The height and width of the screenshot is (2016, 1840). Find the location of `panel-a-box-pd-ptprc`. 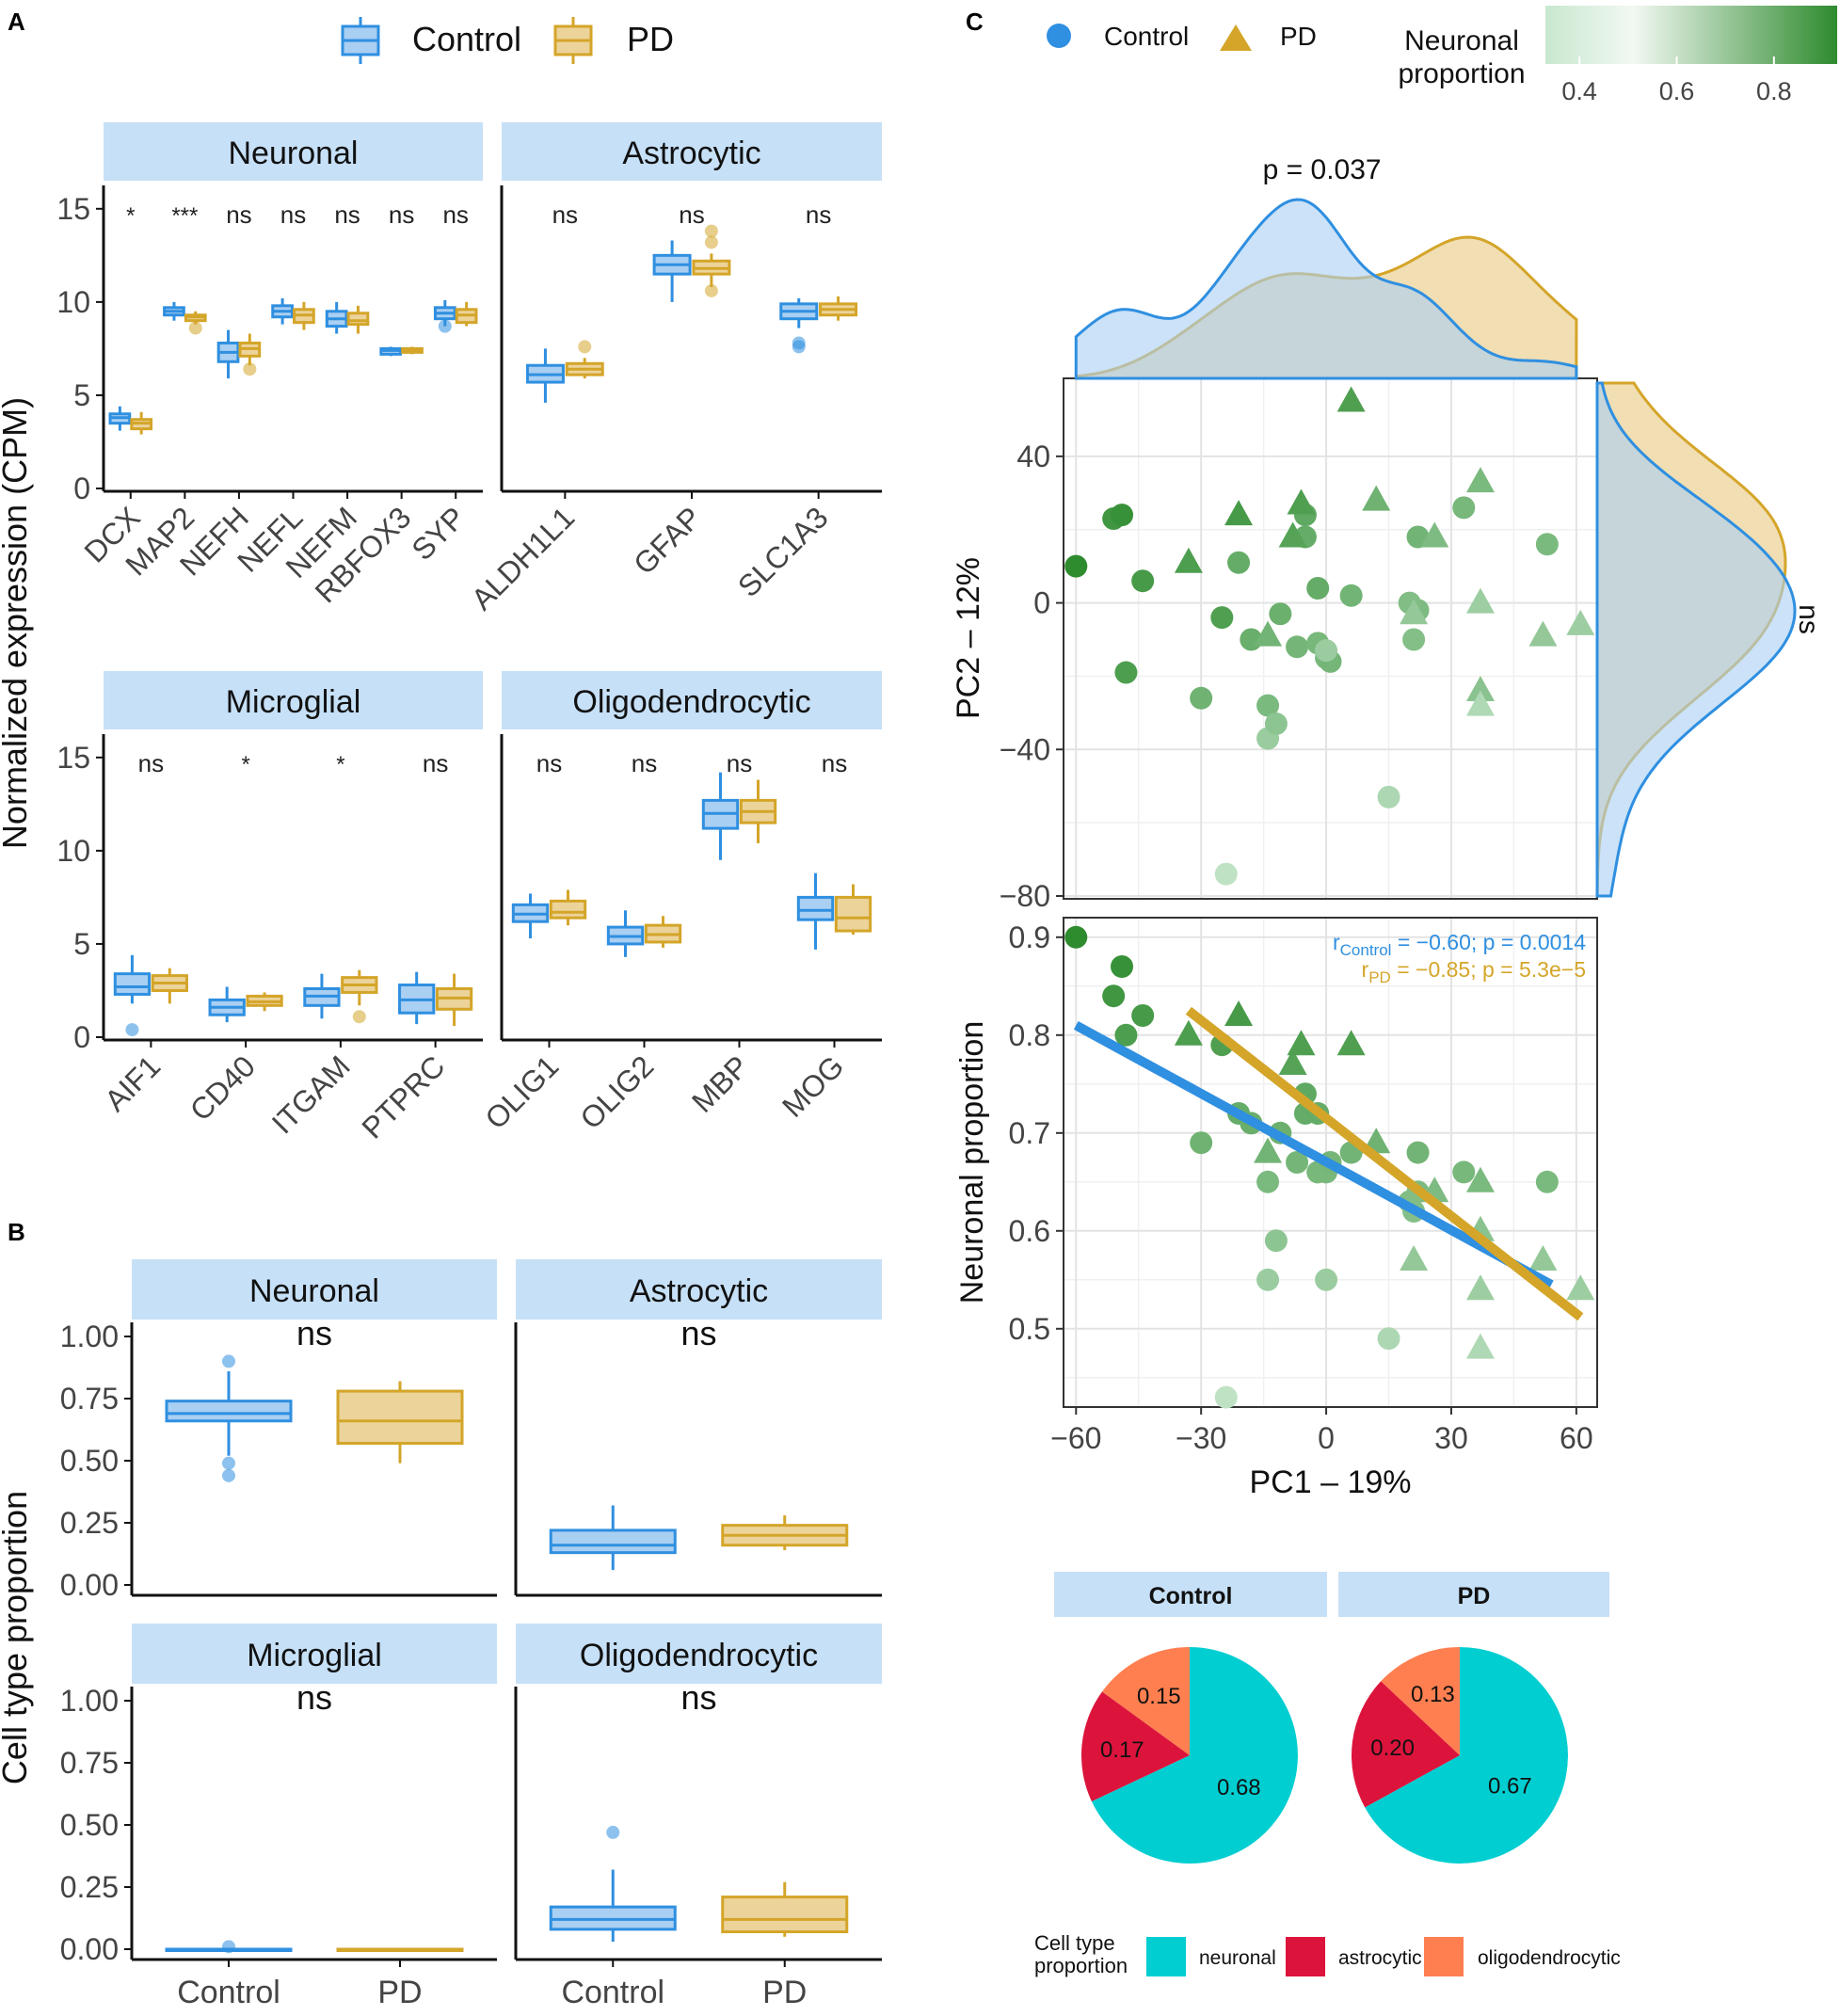

panel-a-box-pd-ptprc is located at coordinates (454, 1000).